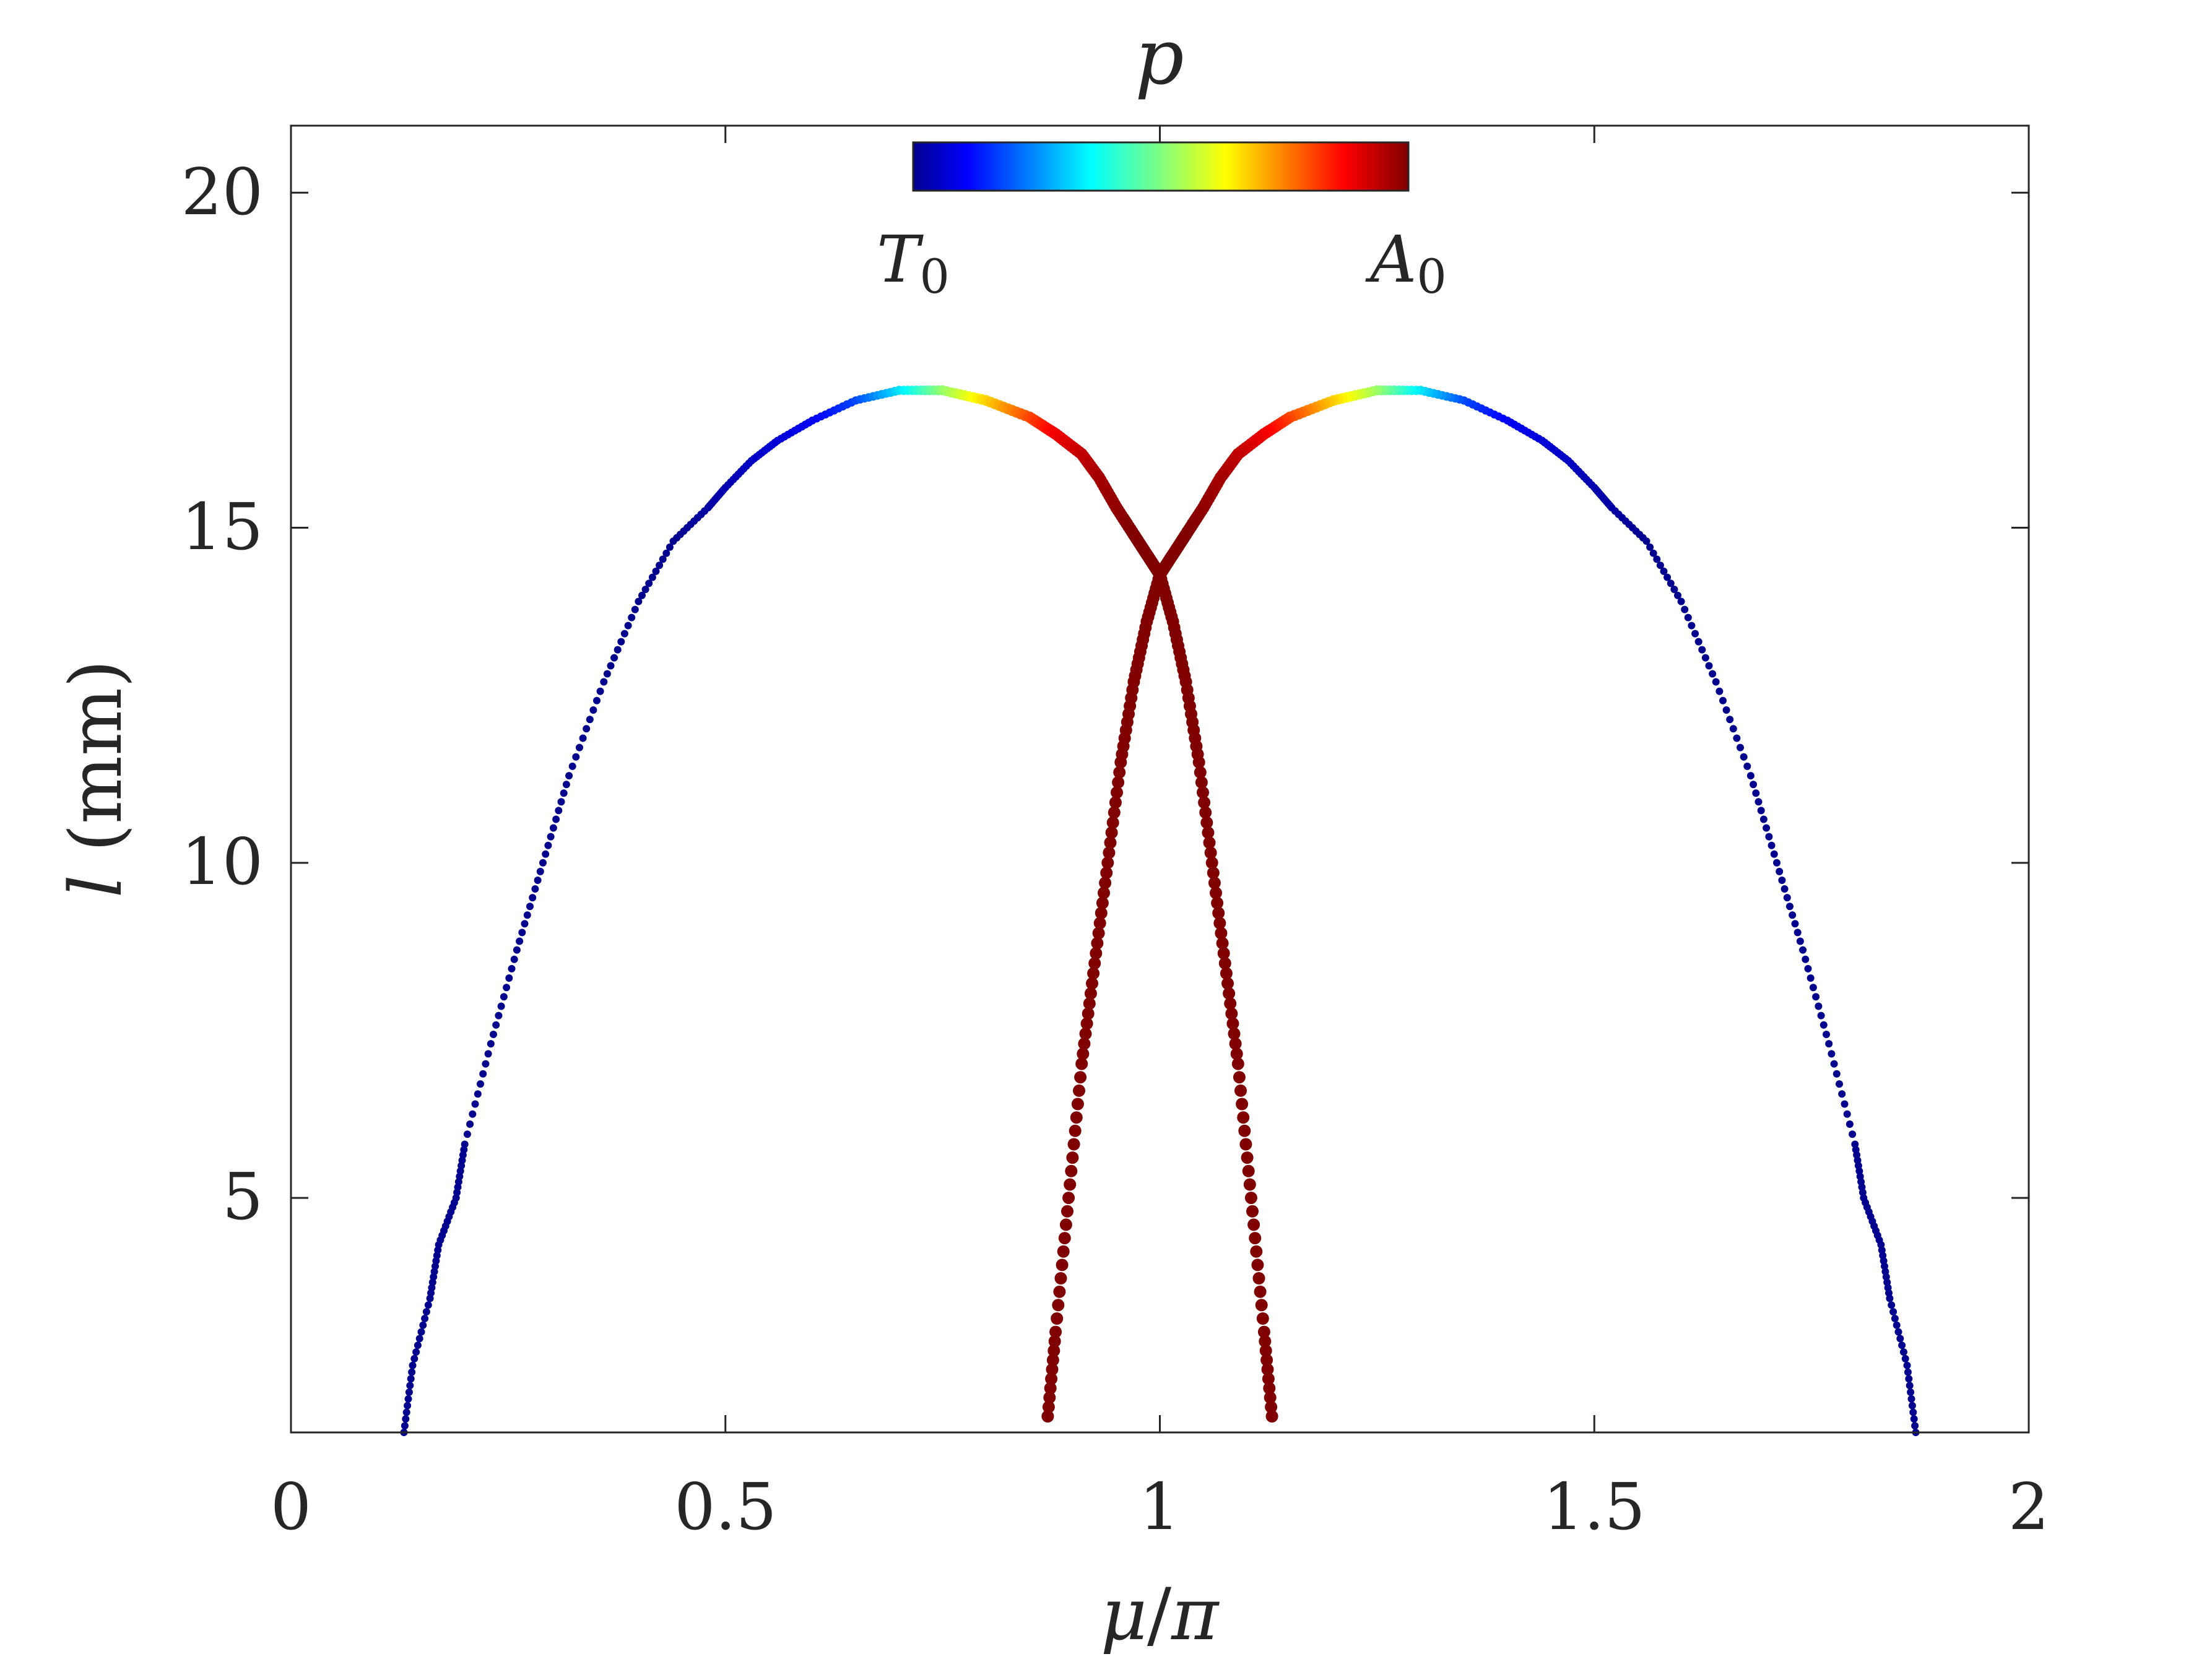 The height and width of the screenshot is (1659, 2212). Describe the element at coordinates (1159, 58) in the screenshot. I see `colorbar-title: p` at that location.